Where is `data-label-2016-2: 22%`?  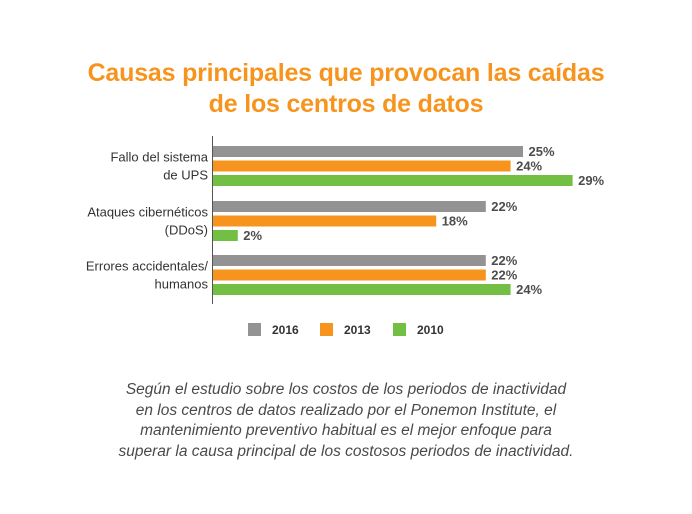
data-label-2016-2: 22% is located at coordinates (504, 260).